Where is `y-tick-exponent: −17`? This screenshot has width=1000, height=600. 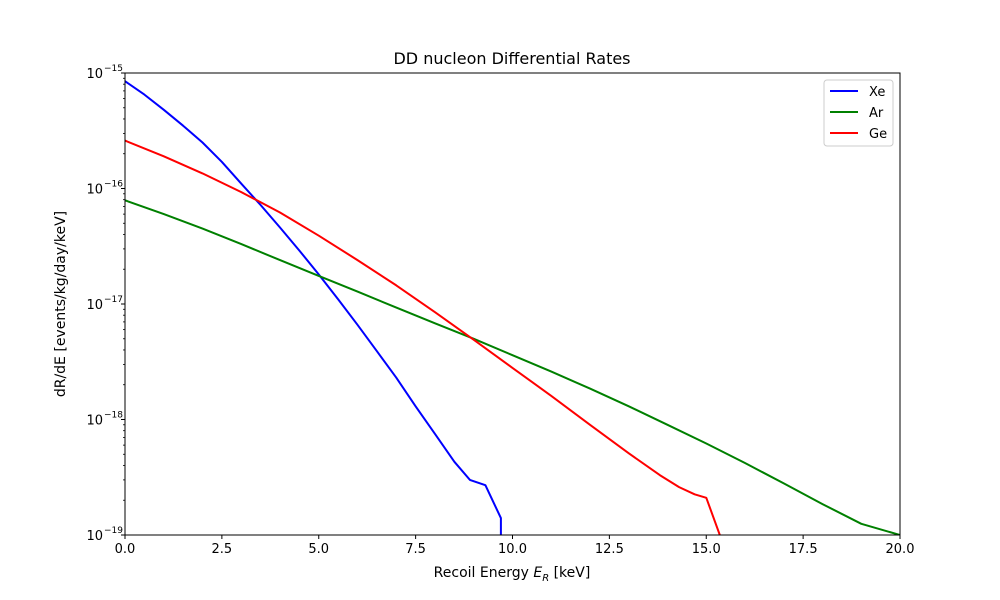 y-tick-exponent: −17 is located at coordinates (113, 300).